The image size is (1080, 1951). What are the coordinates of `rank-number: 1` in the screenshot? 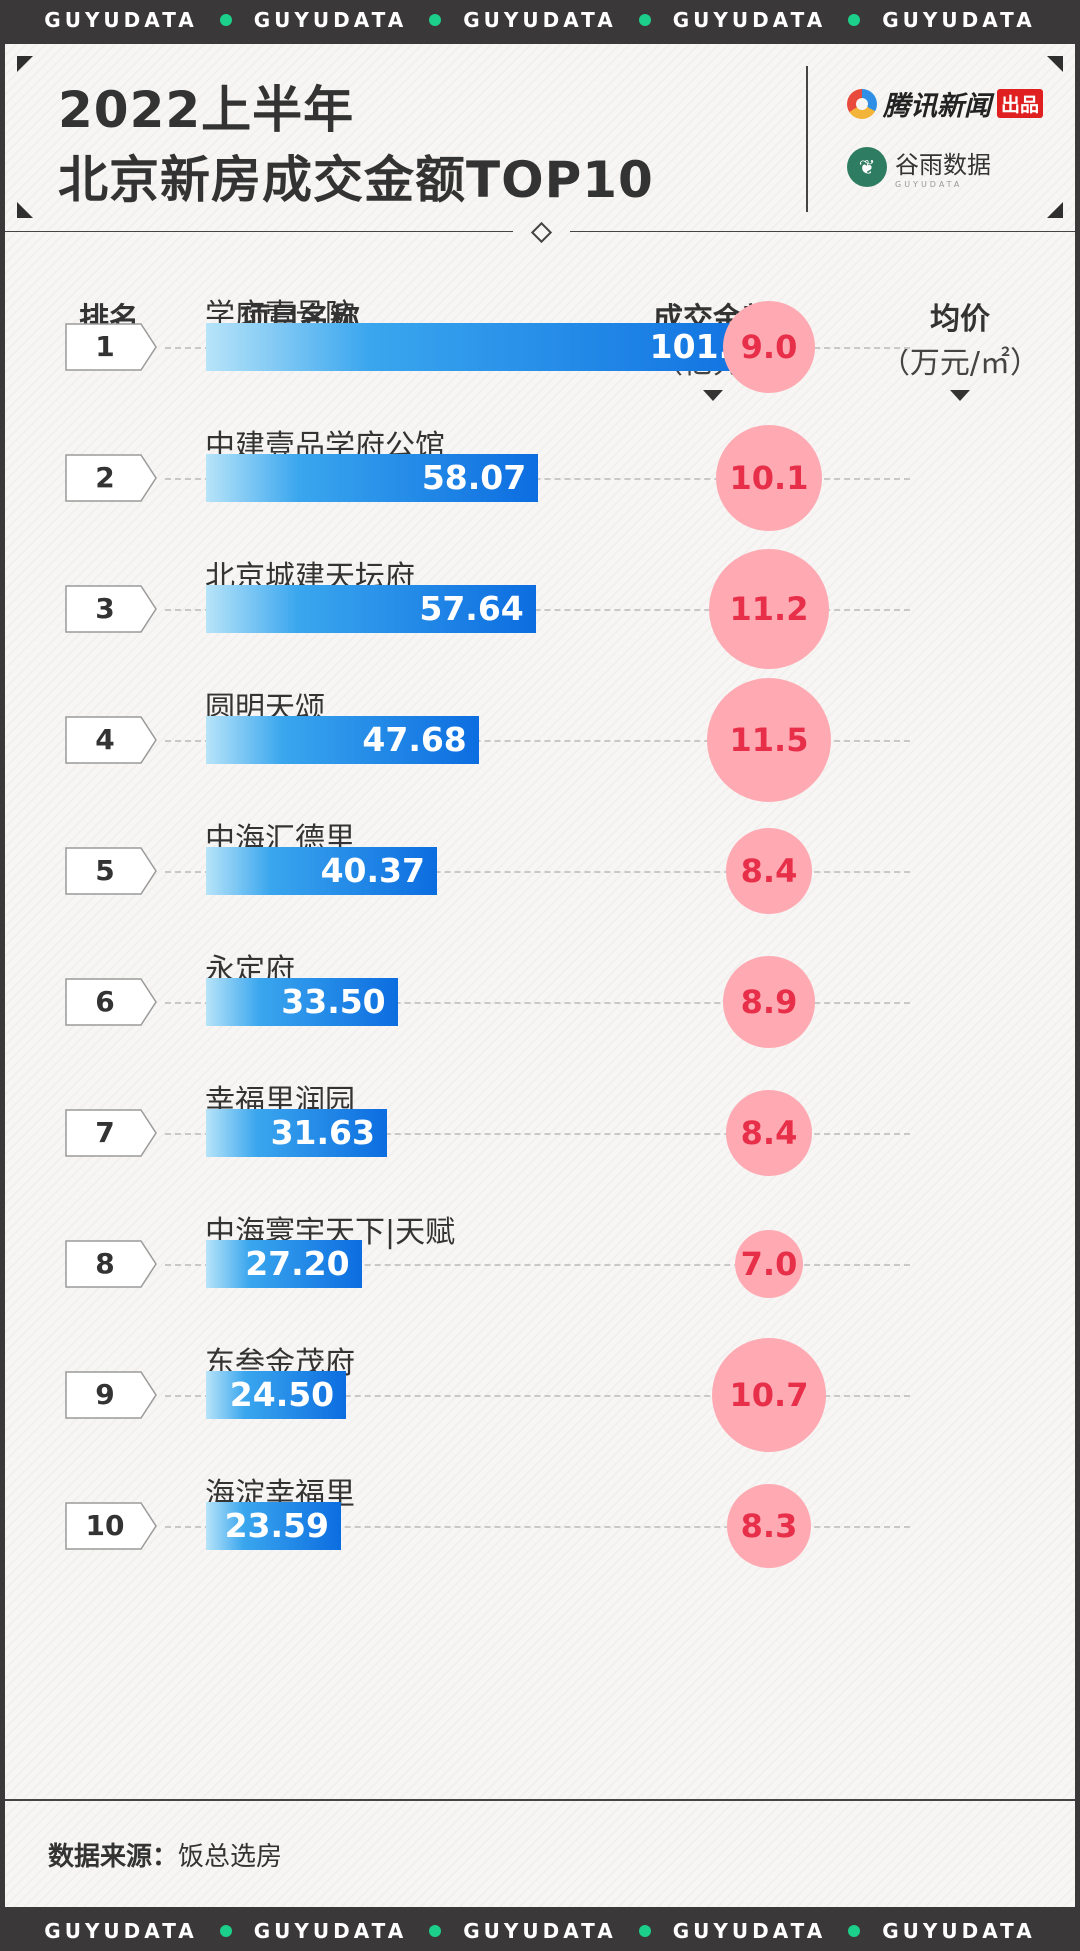 It's located at (105, 346).